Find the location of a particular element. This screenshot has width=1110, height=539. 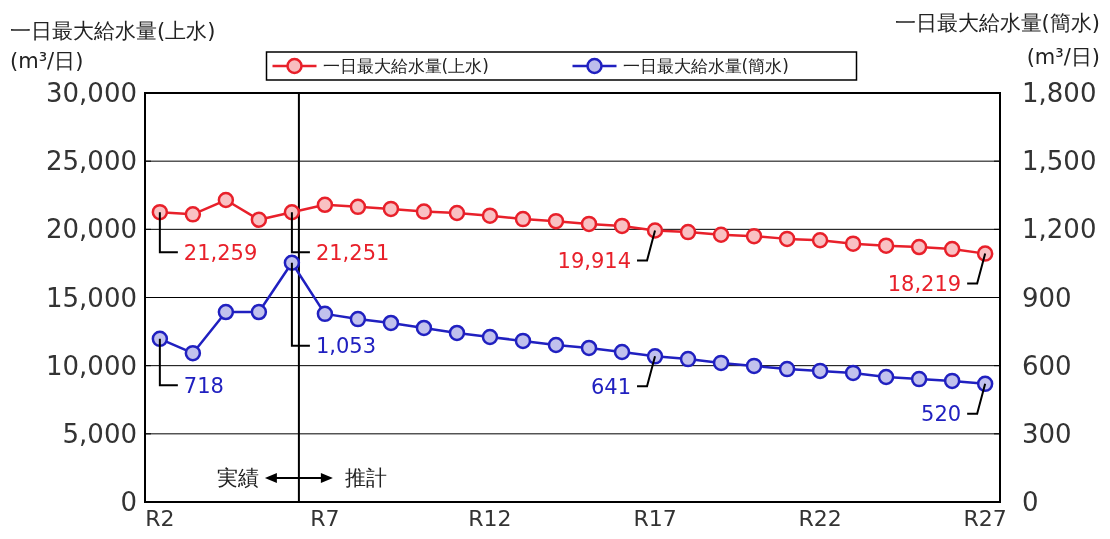

x-tick-label: R7 is located at coordinates (325, 518).